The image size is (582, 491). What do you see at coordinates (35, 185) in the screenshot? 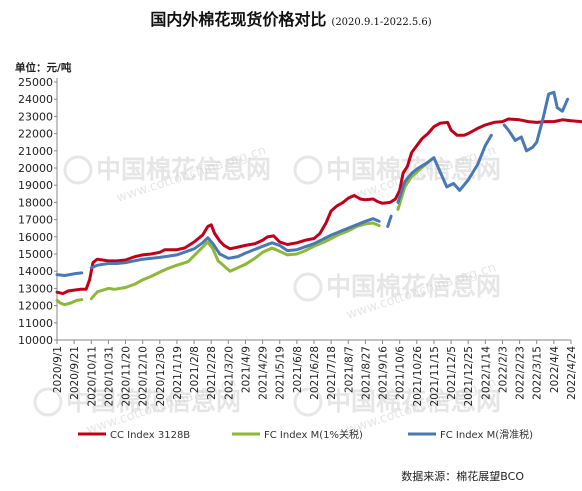
I see `y-tick-label: 19000` at bounding box center [35, 185].